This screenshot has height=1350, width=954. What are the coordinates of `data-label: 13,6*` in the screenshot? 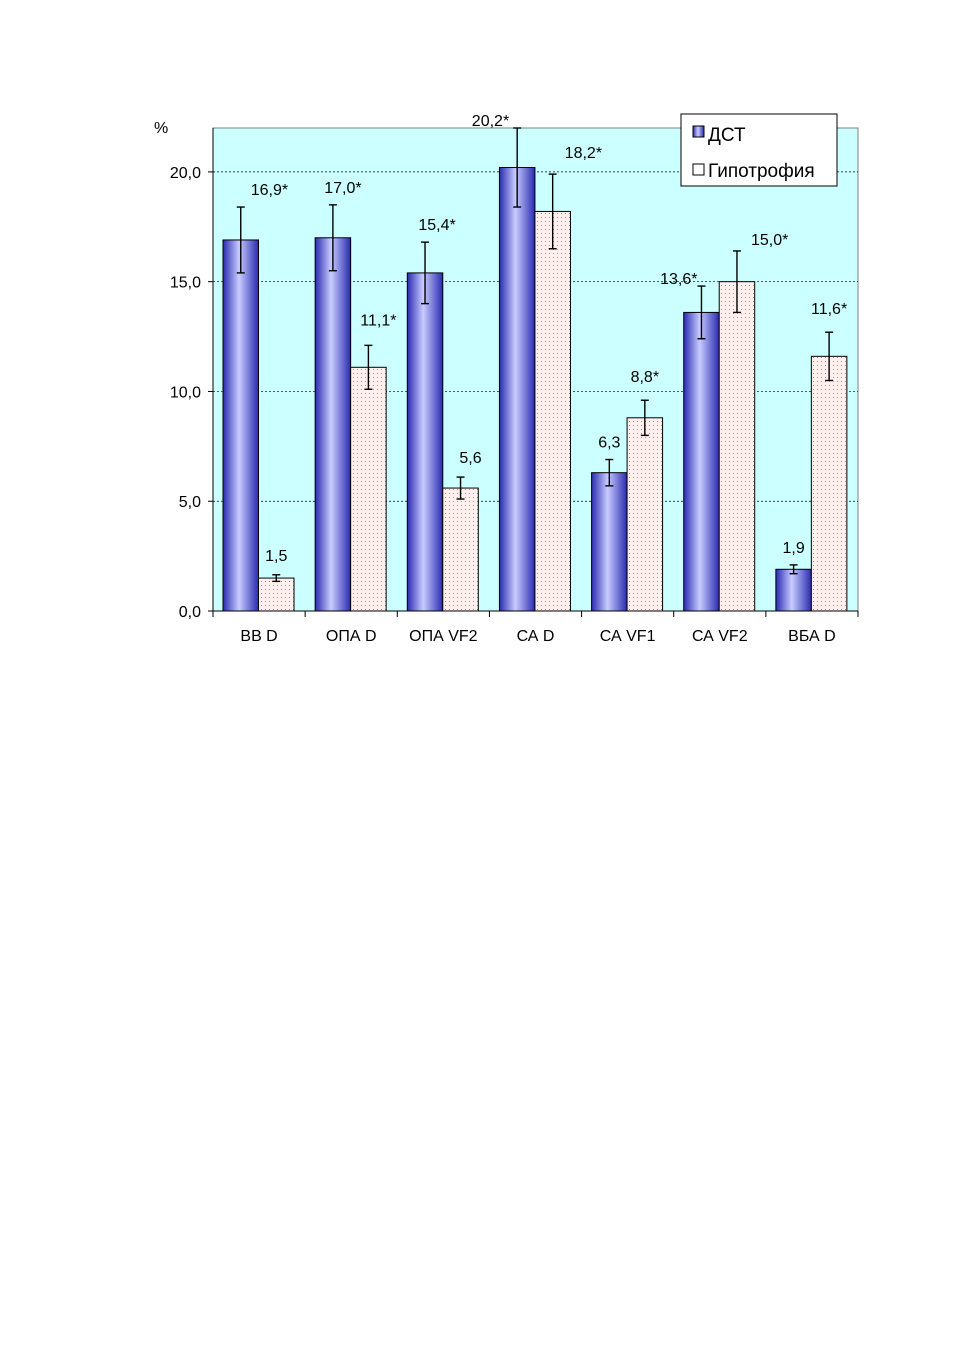 It's located at (678, 279).